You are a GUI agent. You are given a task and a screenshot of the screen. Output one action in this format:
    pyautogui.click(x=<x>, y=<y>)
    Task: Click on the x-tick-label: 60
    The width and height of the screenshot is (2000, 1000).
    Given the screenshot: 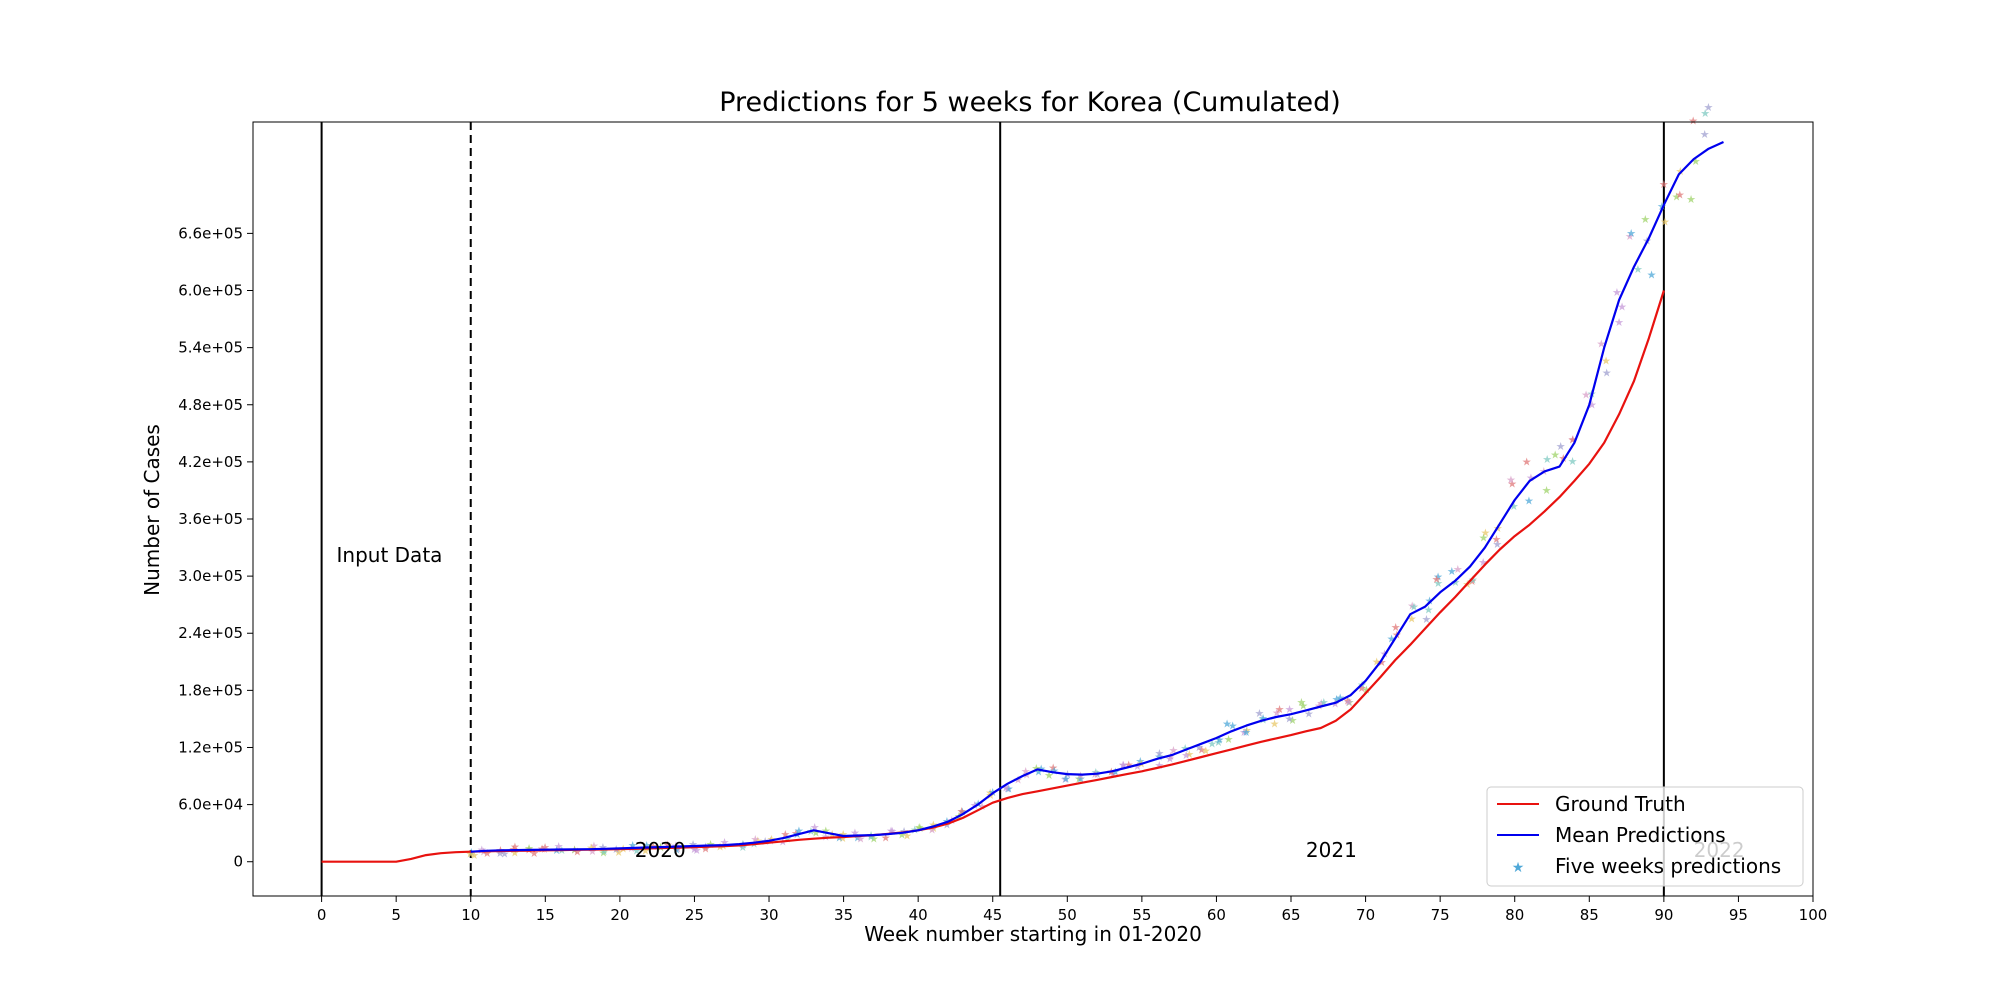 What is the action you would take?
    pyautogui.click(x=1216, y=915)
    